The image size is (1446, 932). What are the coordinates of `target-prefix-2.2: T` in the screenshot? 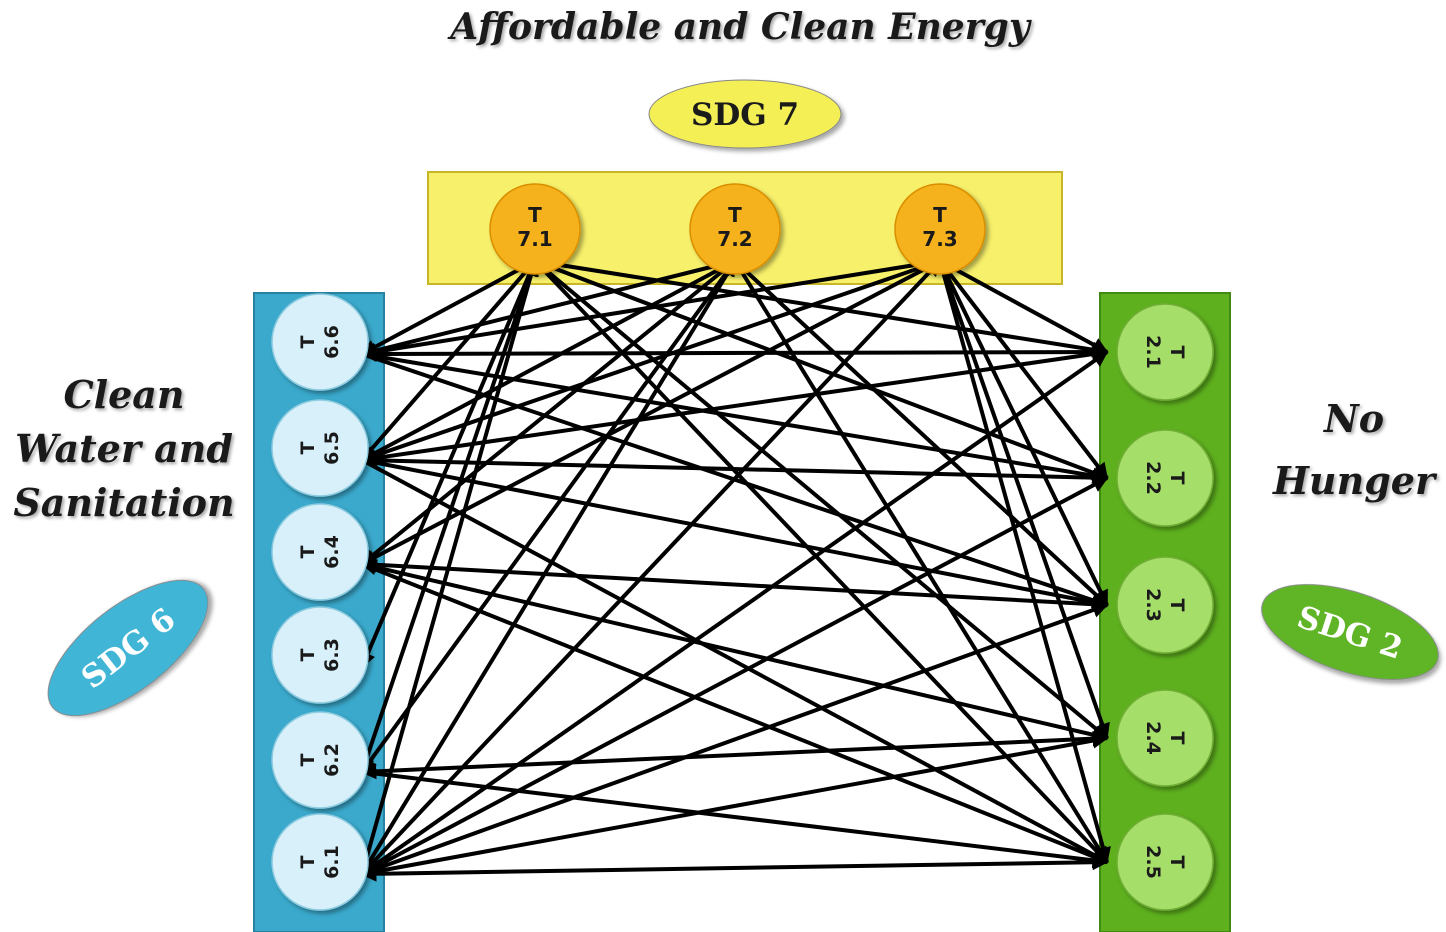 It's located at (1177, 478).